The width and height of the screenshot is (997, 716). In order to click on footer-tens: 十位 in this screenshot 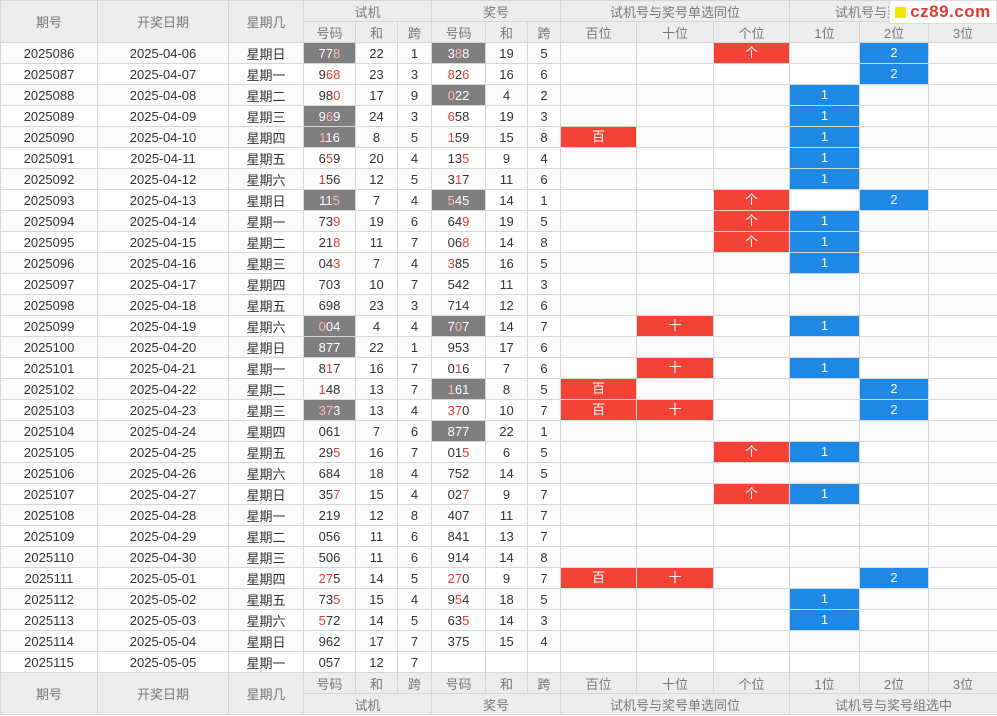, I will do `click(675, 683)`.